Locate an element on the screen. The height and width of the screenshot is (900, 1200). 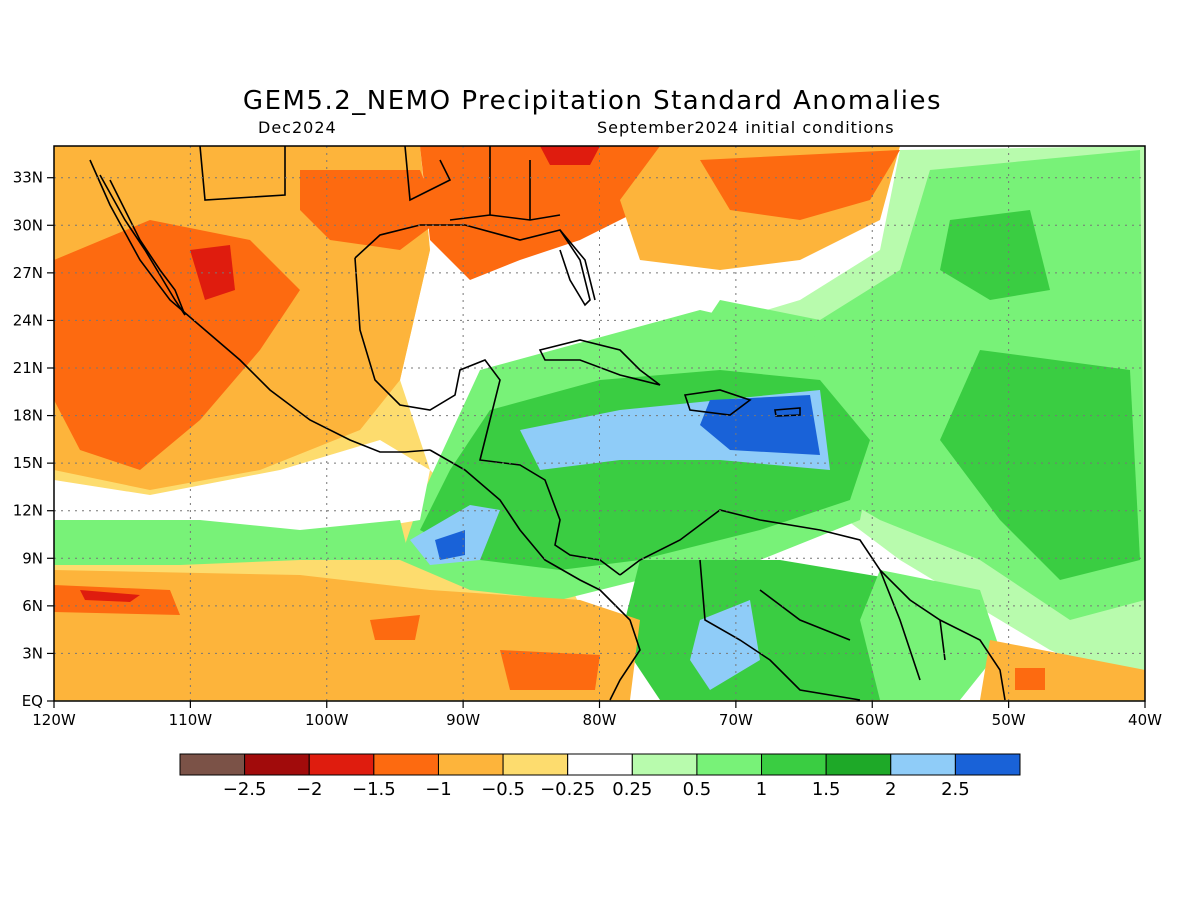
colorbar-label: 0.25 is located at coordinates (632, 789).